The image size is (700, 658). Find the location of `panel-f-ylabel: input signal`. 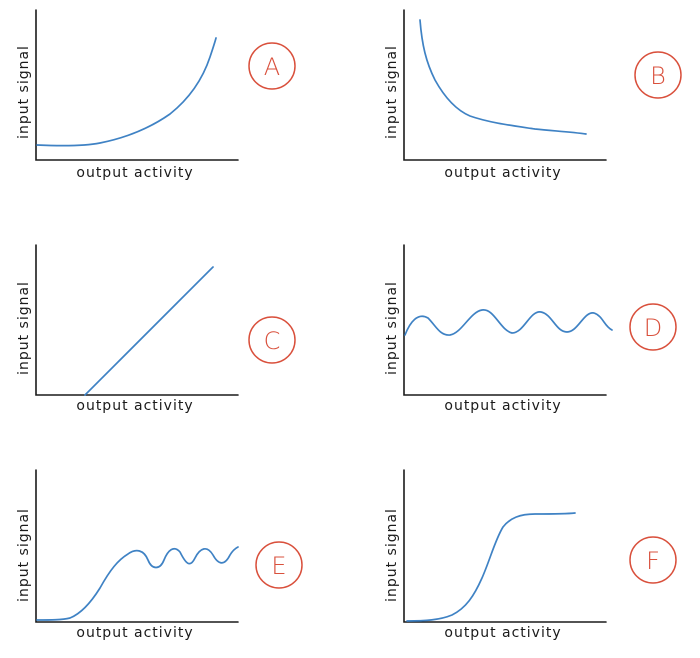

panel-f-ylabel: input signal is located at coordinates (392, 555).